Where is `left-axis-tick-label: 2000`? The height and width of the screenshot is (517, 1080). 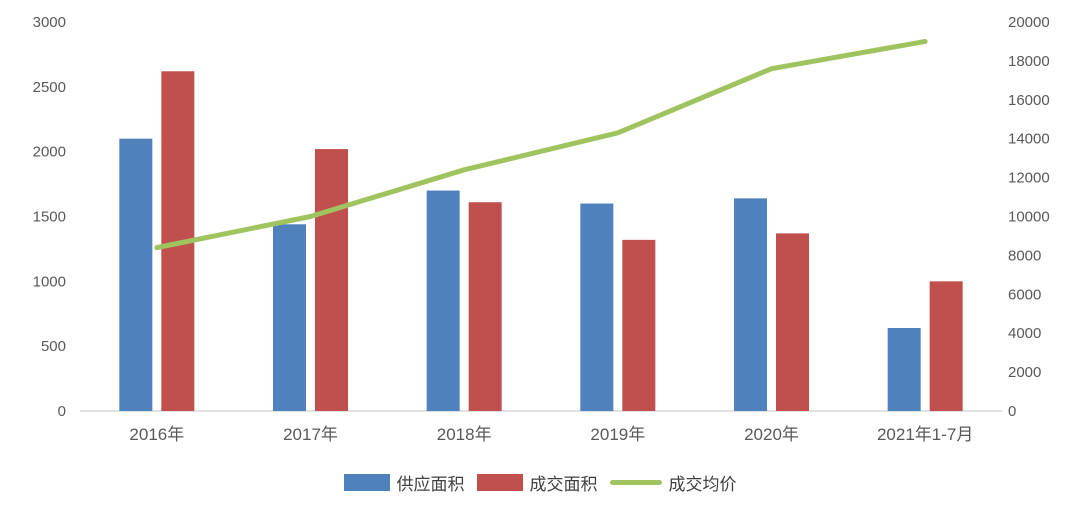
left-axis-tick-label: 2000 is located at coordinates (49, 152).